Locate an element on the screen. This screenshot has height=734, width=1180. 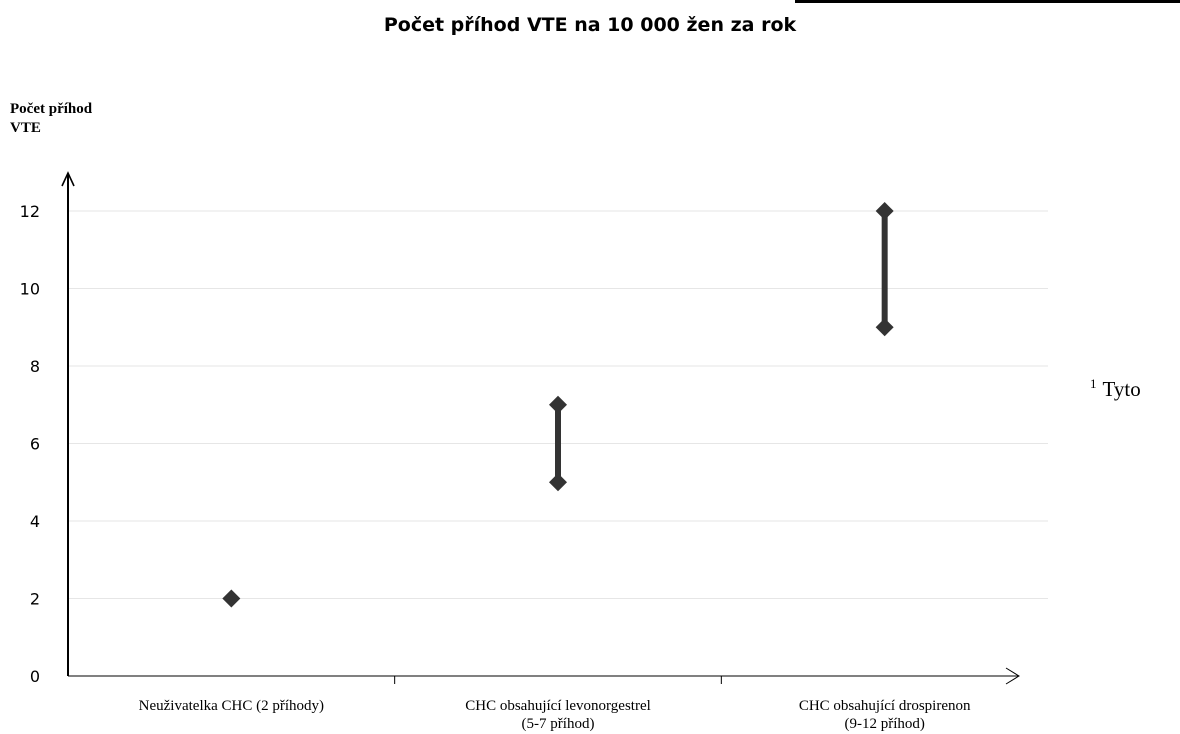
x-category-label: (9-12 příhod) is located at coordinates (884, 724).